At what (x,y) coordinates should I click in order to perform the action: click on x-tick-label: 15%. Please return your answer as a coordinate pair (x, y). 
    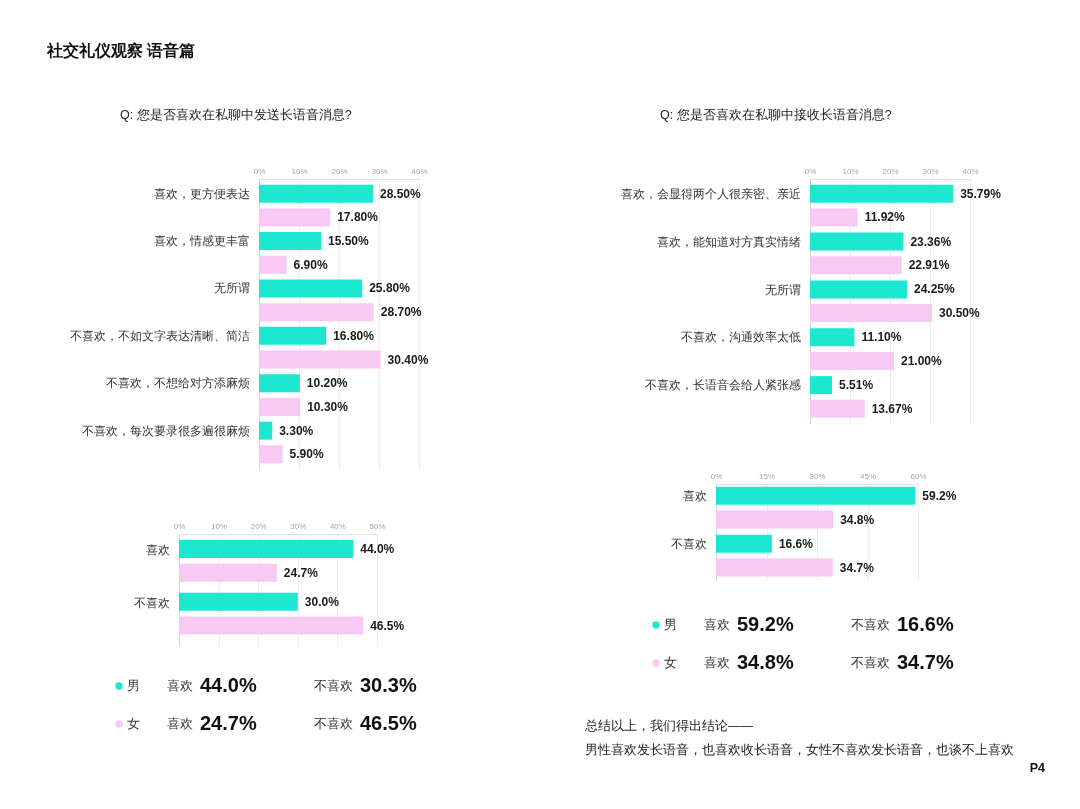
    Looking at the image, I should click on (767, 476).